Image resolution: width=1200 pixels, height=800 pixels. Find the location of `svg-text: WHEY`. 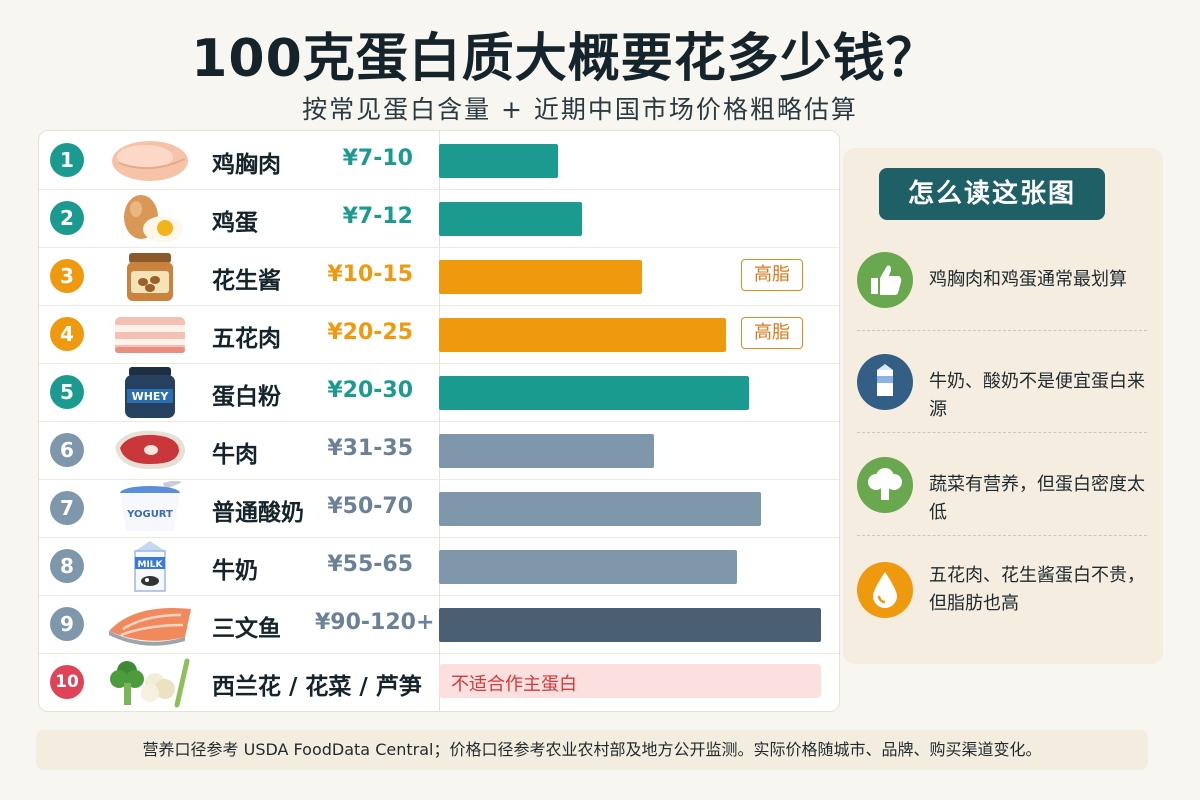

svg-text: WHEY is located at coordinates (151, 396).